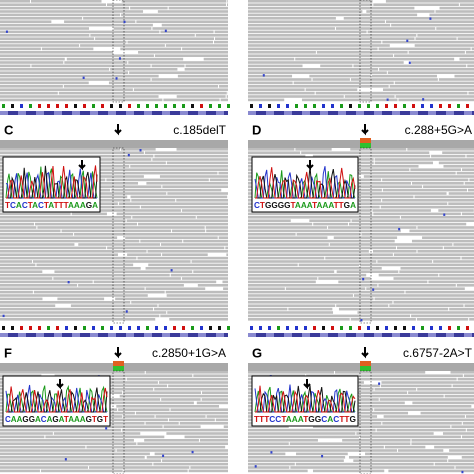  Describe the element at coordinates (51, 205) in the screenshot. I see `sequence: TCACTACTATTTAAAGA` at that location.